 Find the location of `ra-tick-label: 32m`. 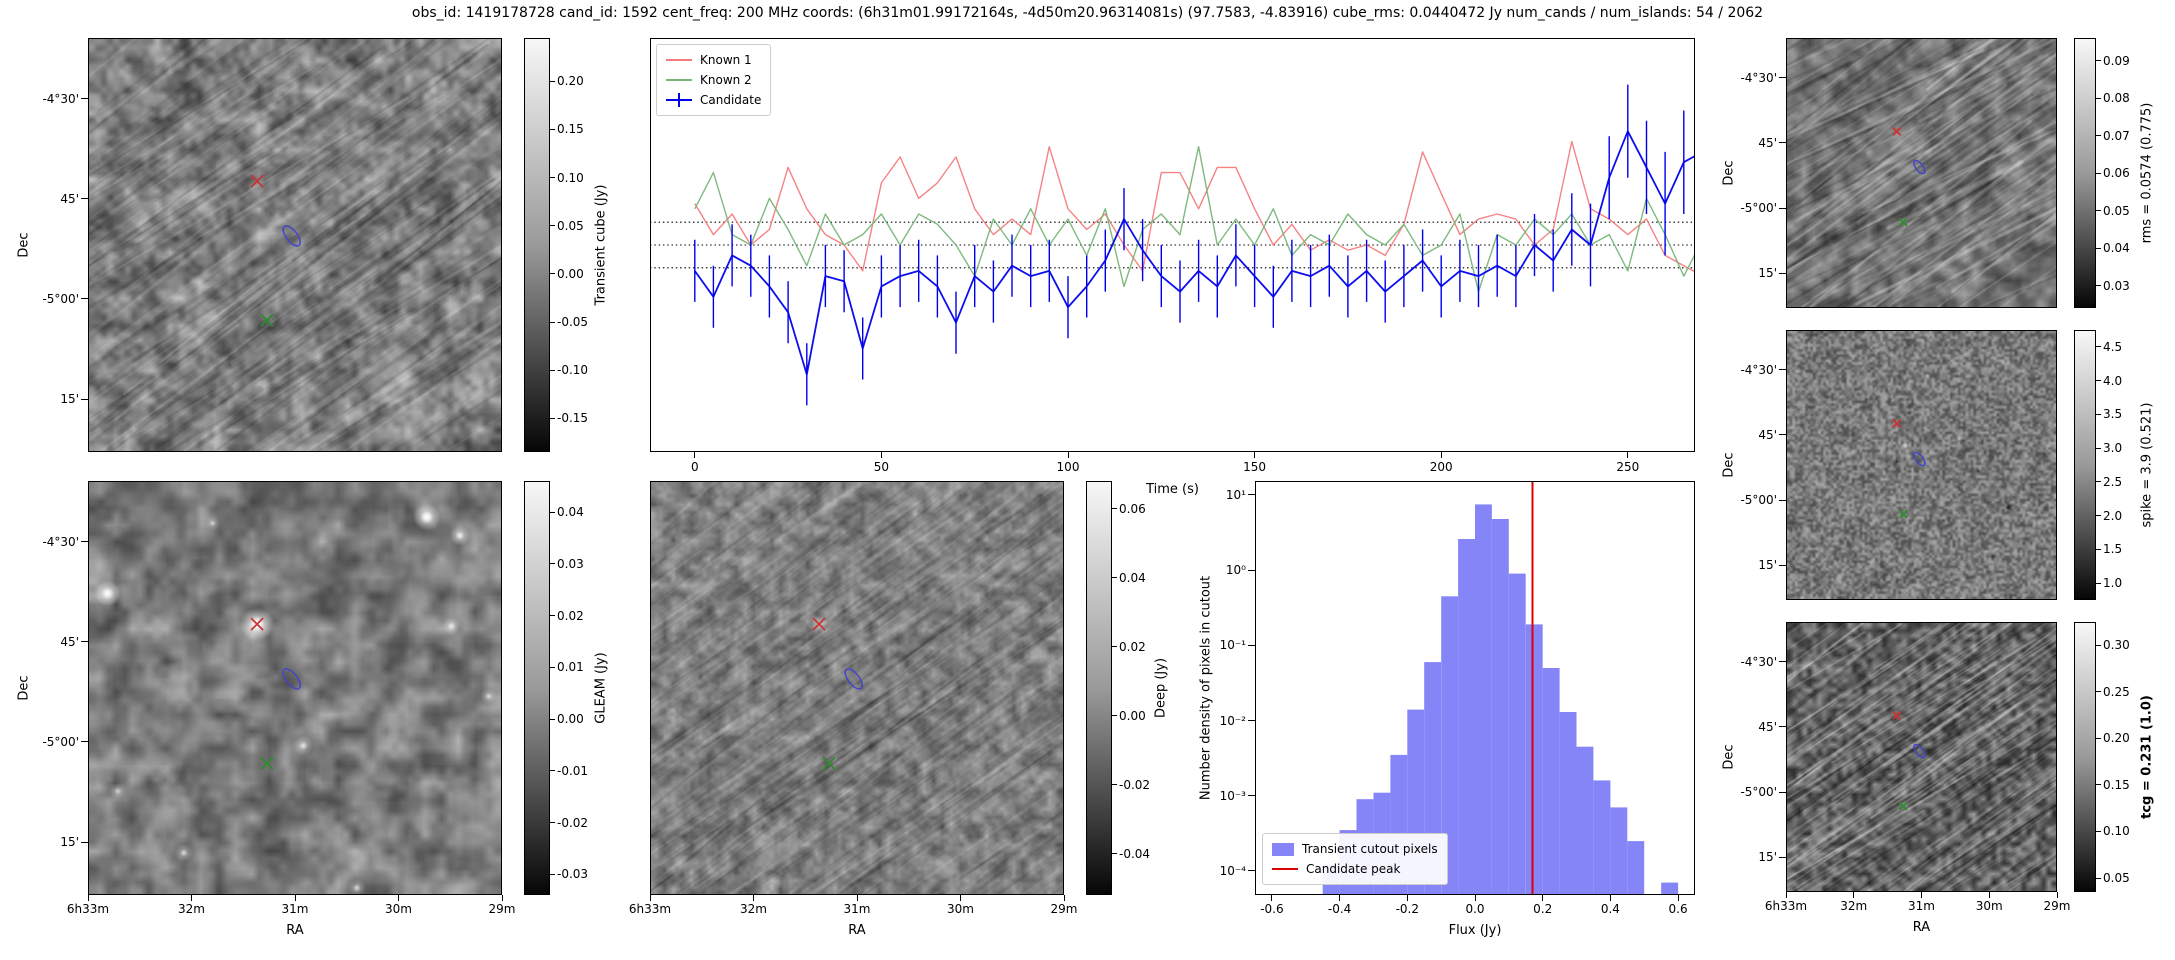

ra-tick-label: 32m is located at coordinates (1854, 906).